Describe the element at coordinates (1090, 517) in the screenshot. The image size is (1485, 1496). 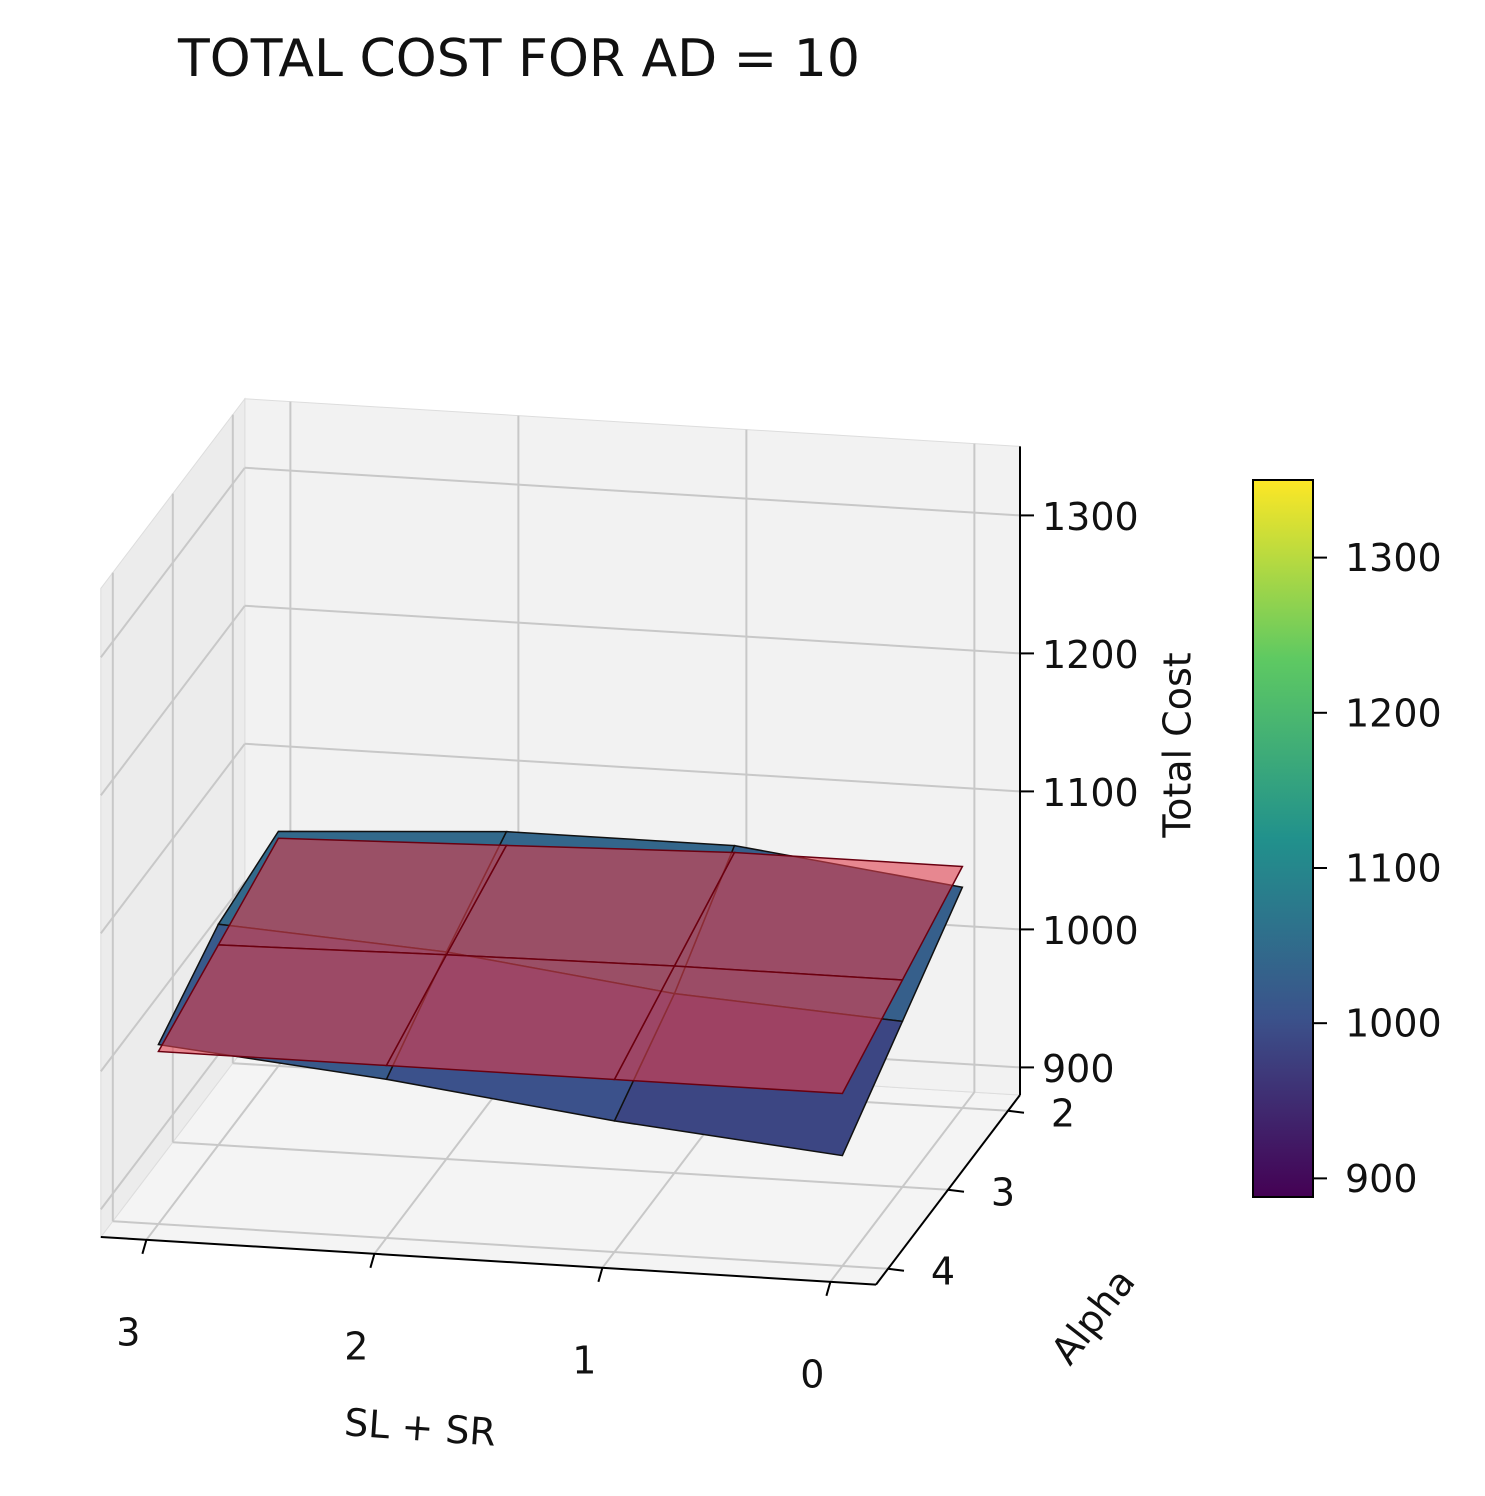
I see `z-tick-label: 1300` at that location.